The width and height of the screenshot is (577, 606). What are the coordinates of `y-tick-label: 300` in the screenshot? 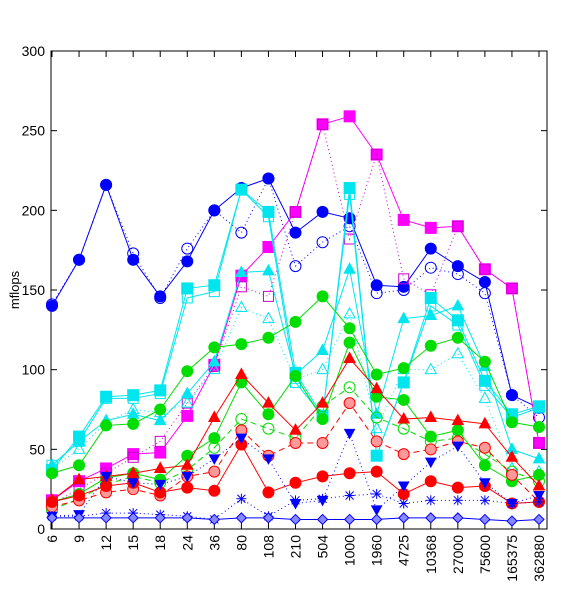 It's located at (34, 51).